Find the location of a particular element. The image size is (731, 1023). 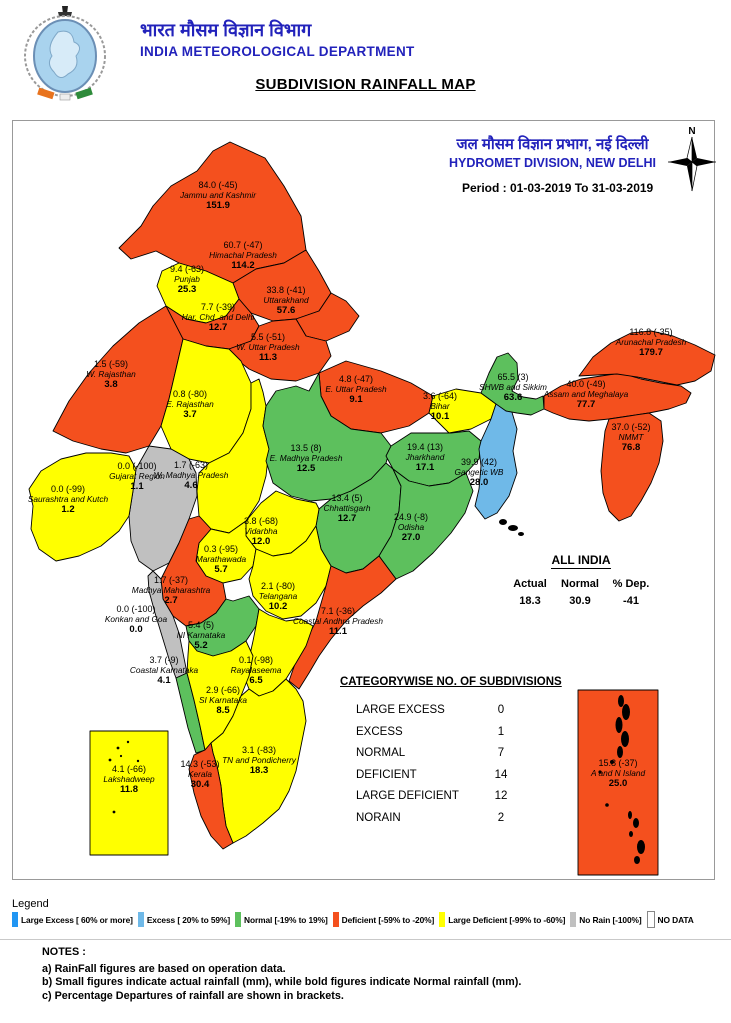

category-row: DEFICIENT 14 is located at coordinates (457, 775).